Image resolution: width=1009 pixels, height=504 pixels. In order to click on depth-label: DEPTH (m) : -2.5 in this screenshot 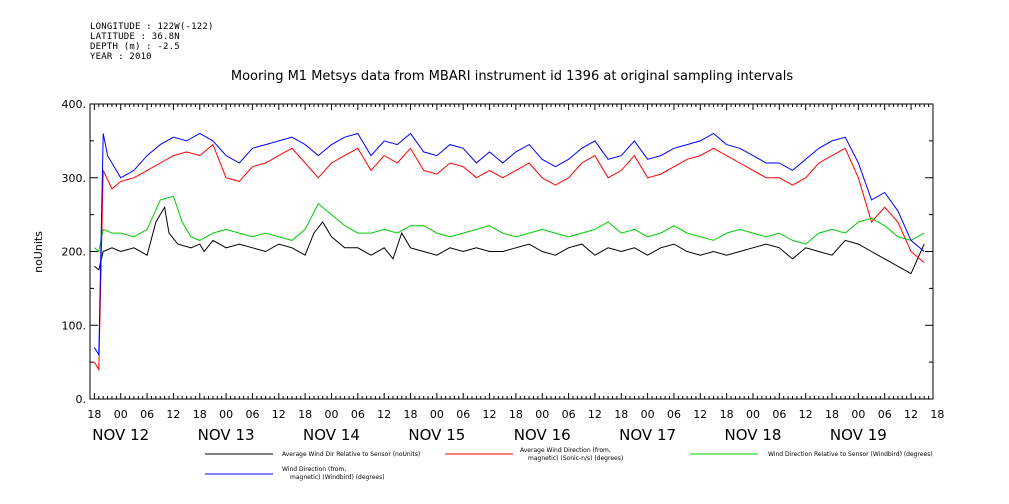, I will do `click(135, 47)`.